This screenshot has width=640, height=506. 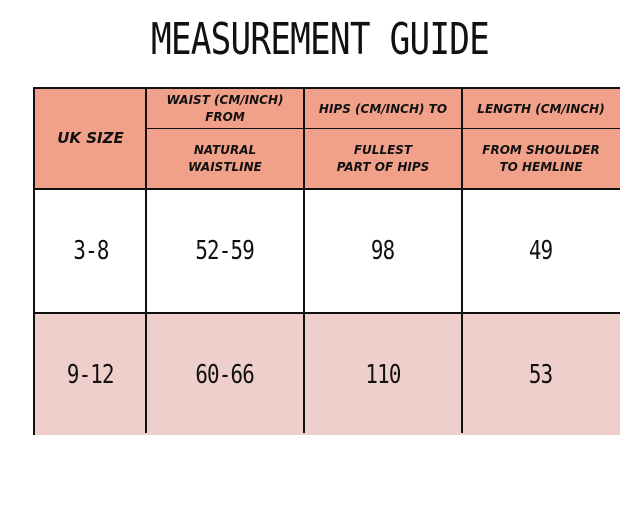 What do you see at coordinates (383, 128) in the screenshot?
I see `header-divider` at bounding box center [383, 128].